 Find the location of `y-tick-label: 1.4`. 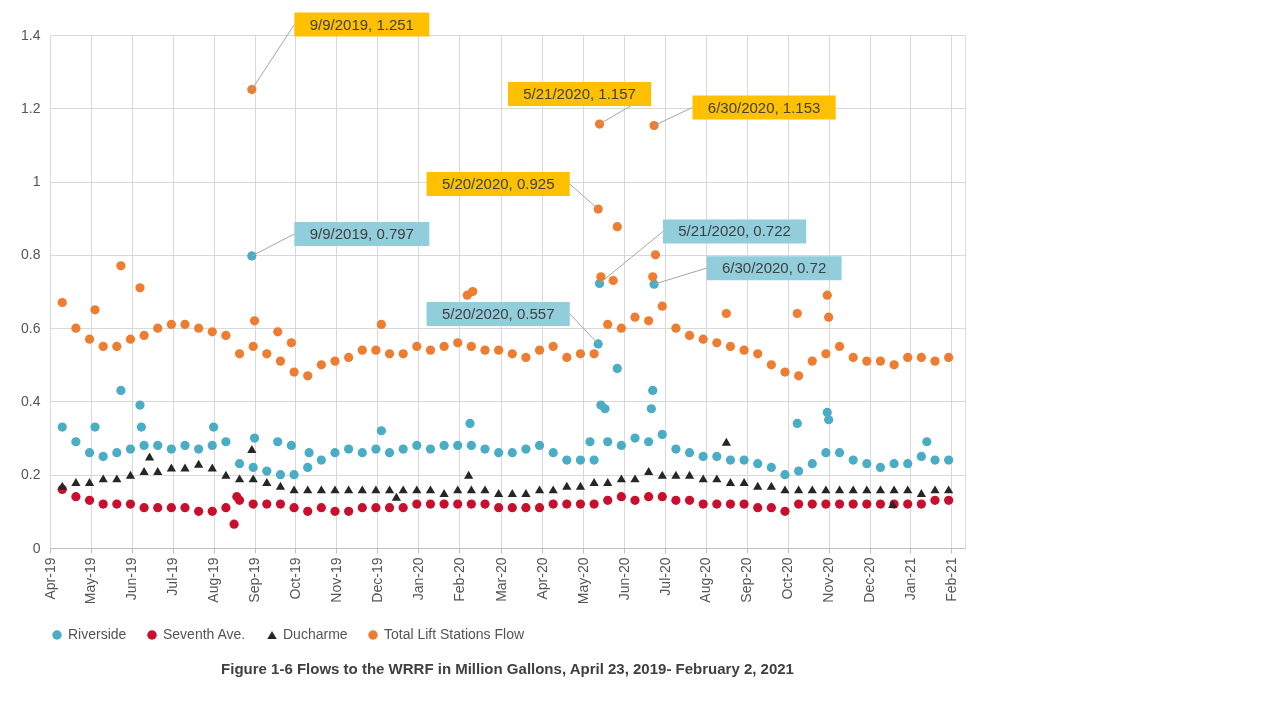

y-tick-label: 1.4 is located at coordinates (31, 34).